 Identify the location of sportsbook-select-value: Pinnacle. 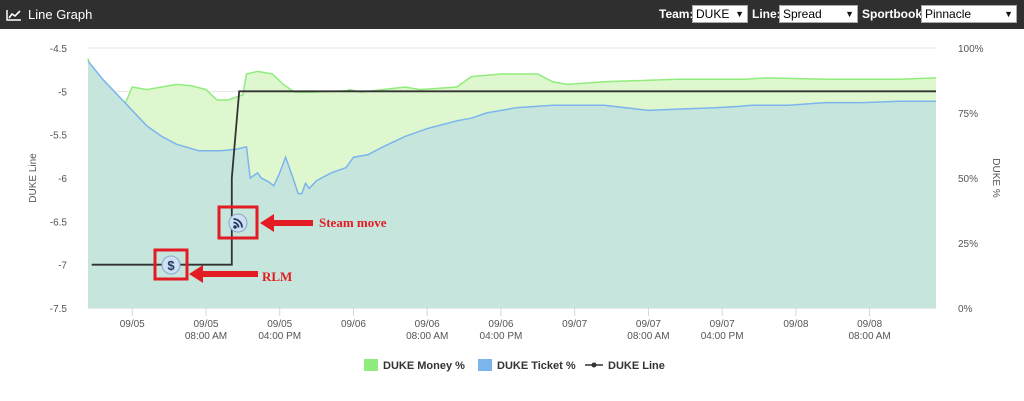
(948, 14).